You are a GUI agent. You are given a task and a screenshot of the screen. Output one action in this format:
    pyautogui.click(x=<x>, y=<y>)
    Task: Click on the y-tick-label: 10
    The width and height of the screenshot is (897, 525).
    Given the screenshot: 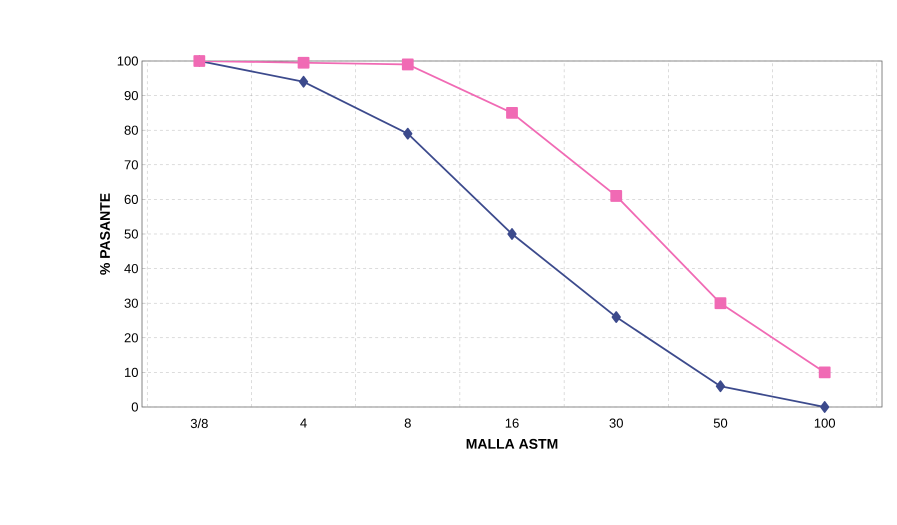 What is the action you would take?
    pyautogui.click(x=131, y=372)
    